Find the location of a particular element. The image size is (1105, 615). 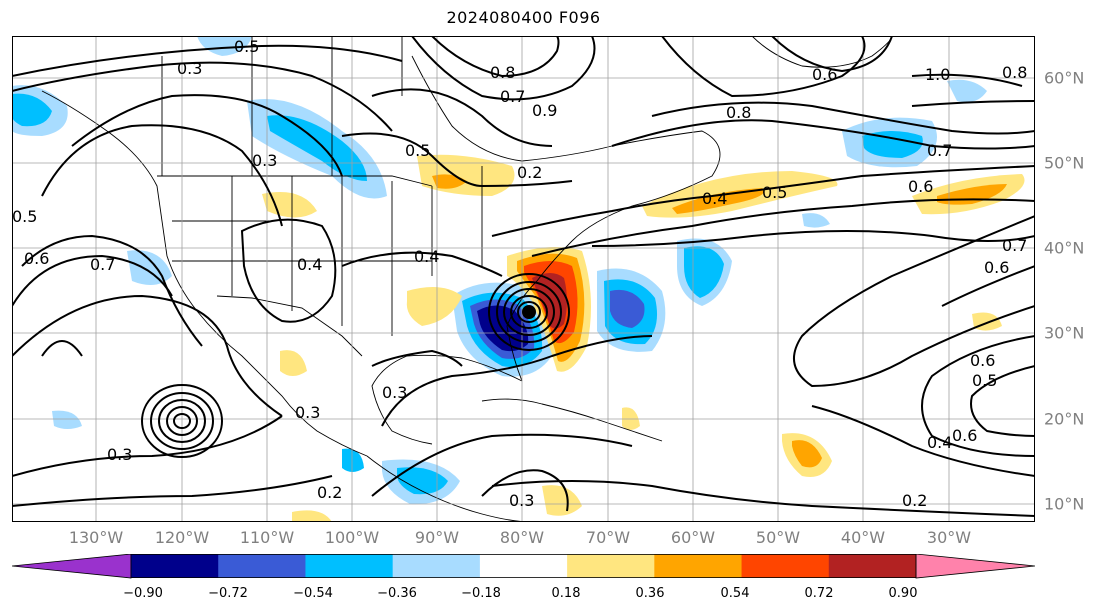

lon-label: 100°W is located at coordinates (352, 537).